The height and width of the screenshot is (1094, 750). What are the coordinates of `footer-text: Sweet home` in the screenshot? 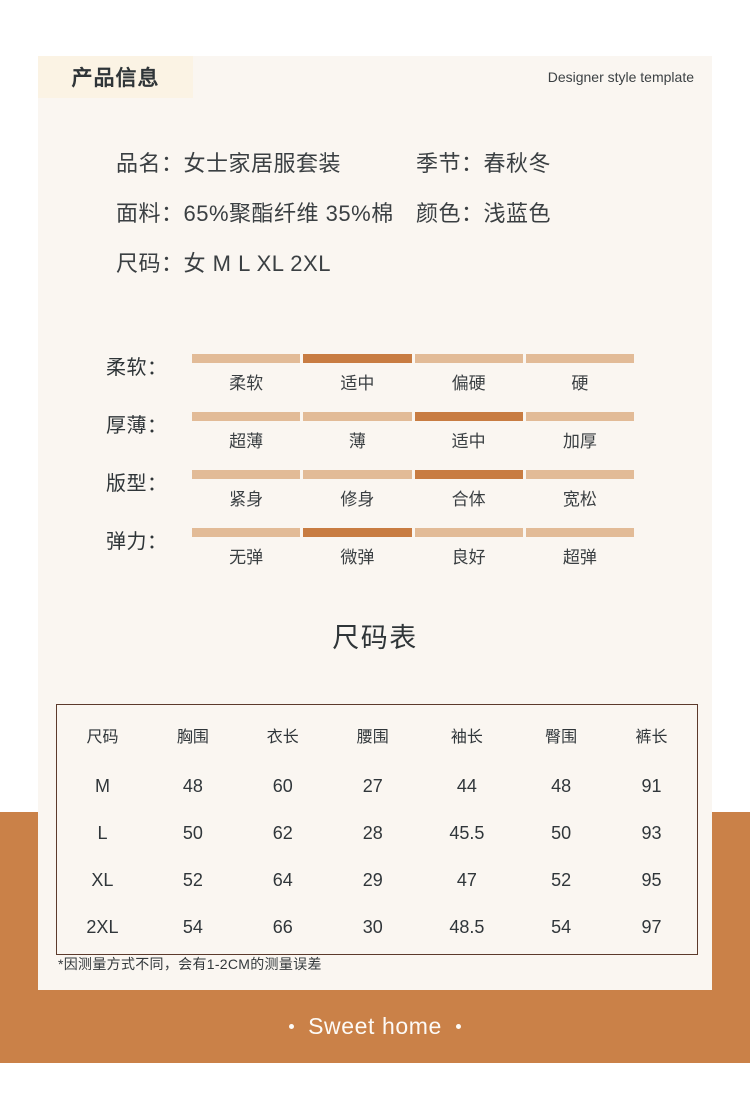 It's located at (375, 1026).